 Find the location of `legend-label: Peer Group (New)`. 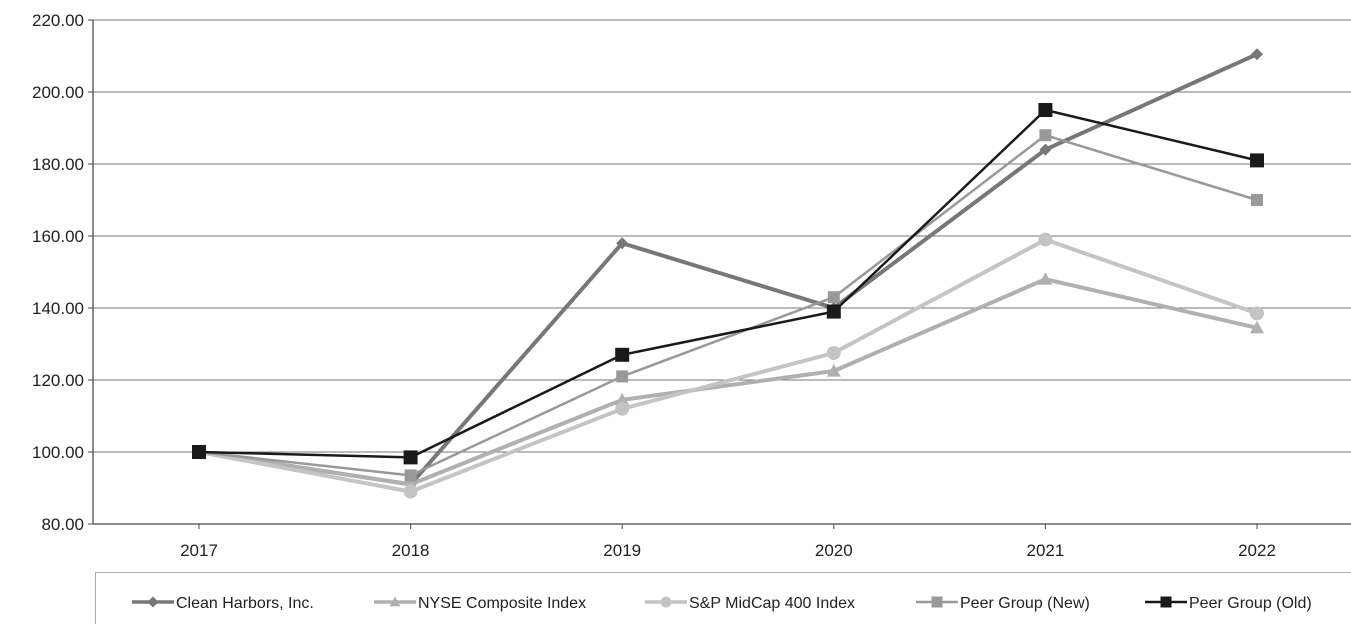

legend-label: Peer Group (New) is located at coordinates (1025, 603).